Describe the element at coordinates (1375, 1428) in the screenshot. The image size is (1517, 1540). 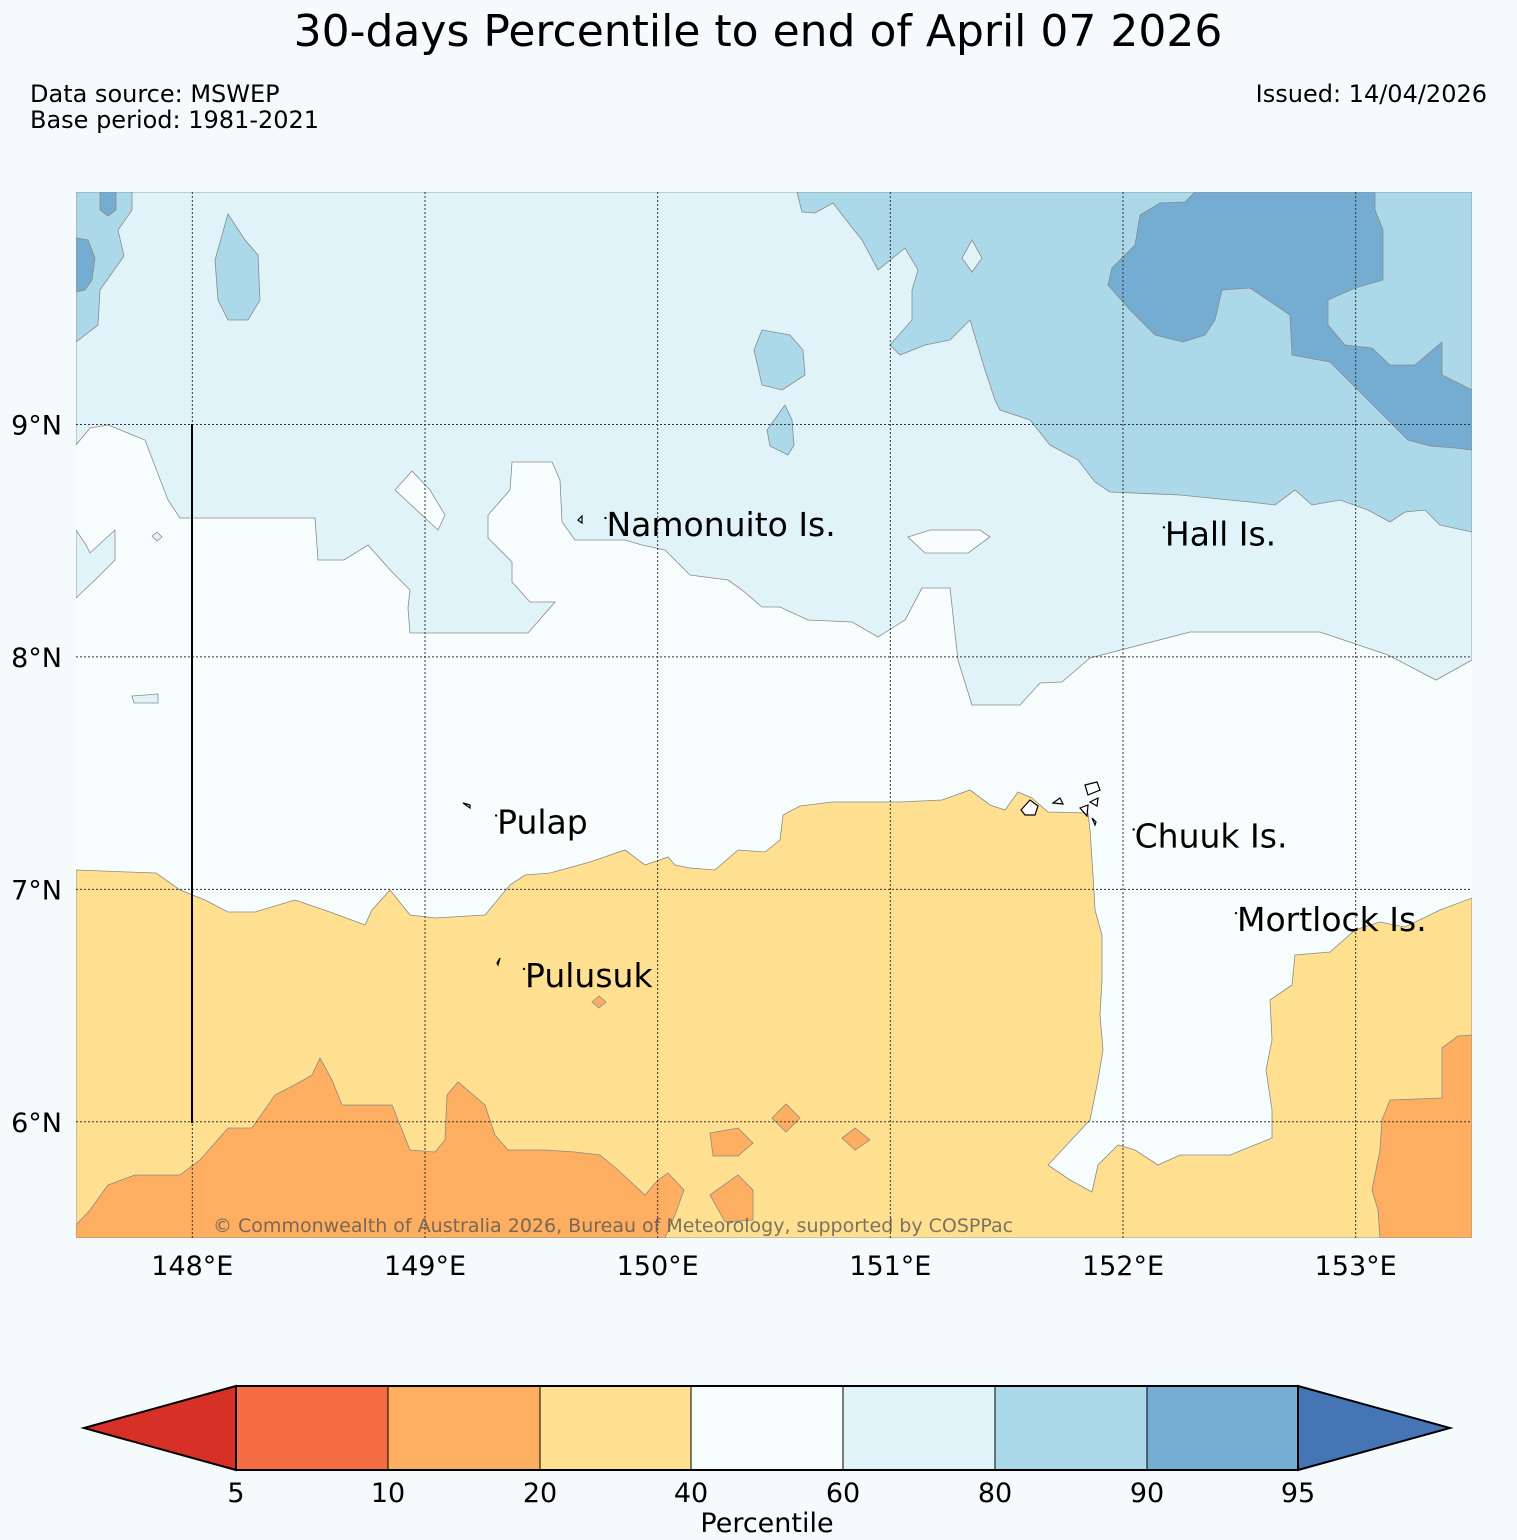
I see `colorbar-extend-high` at that location.